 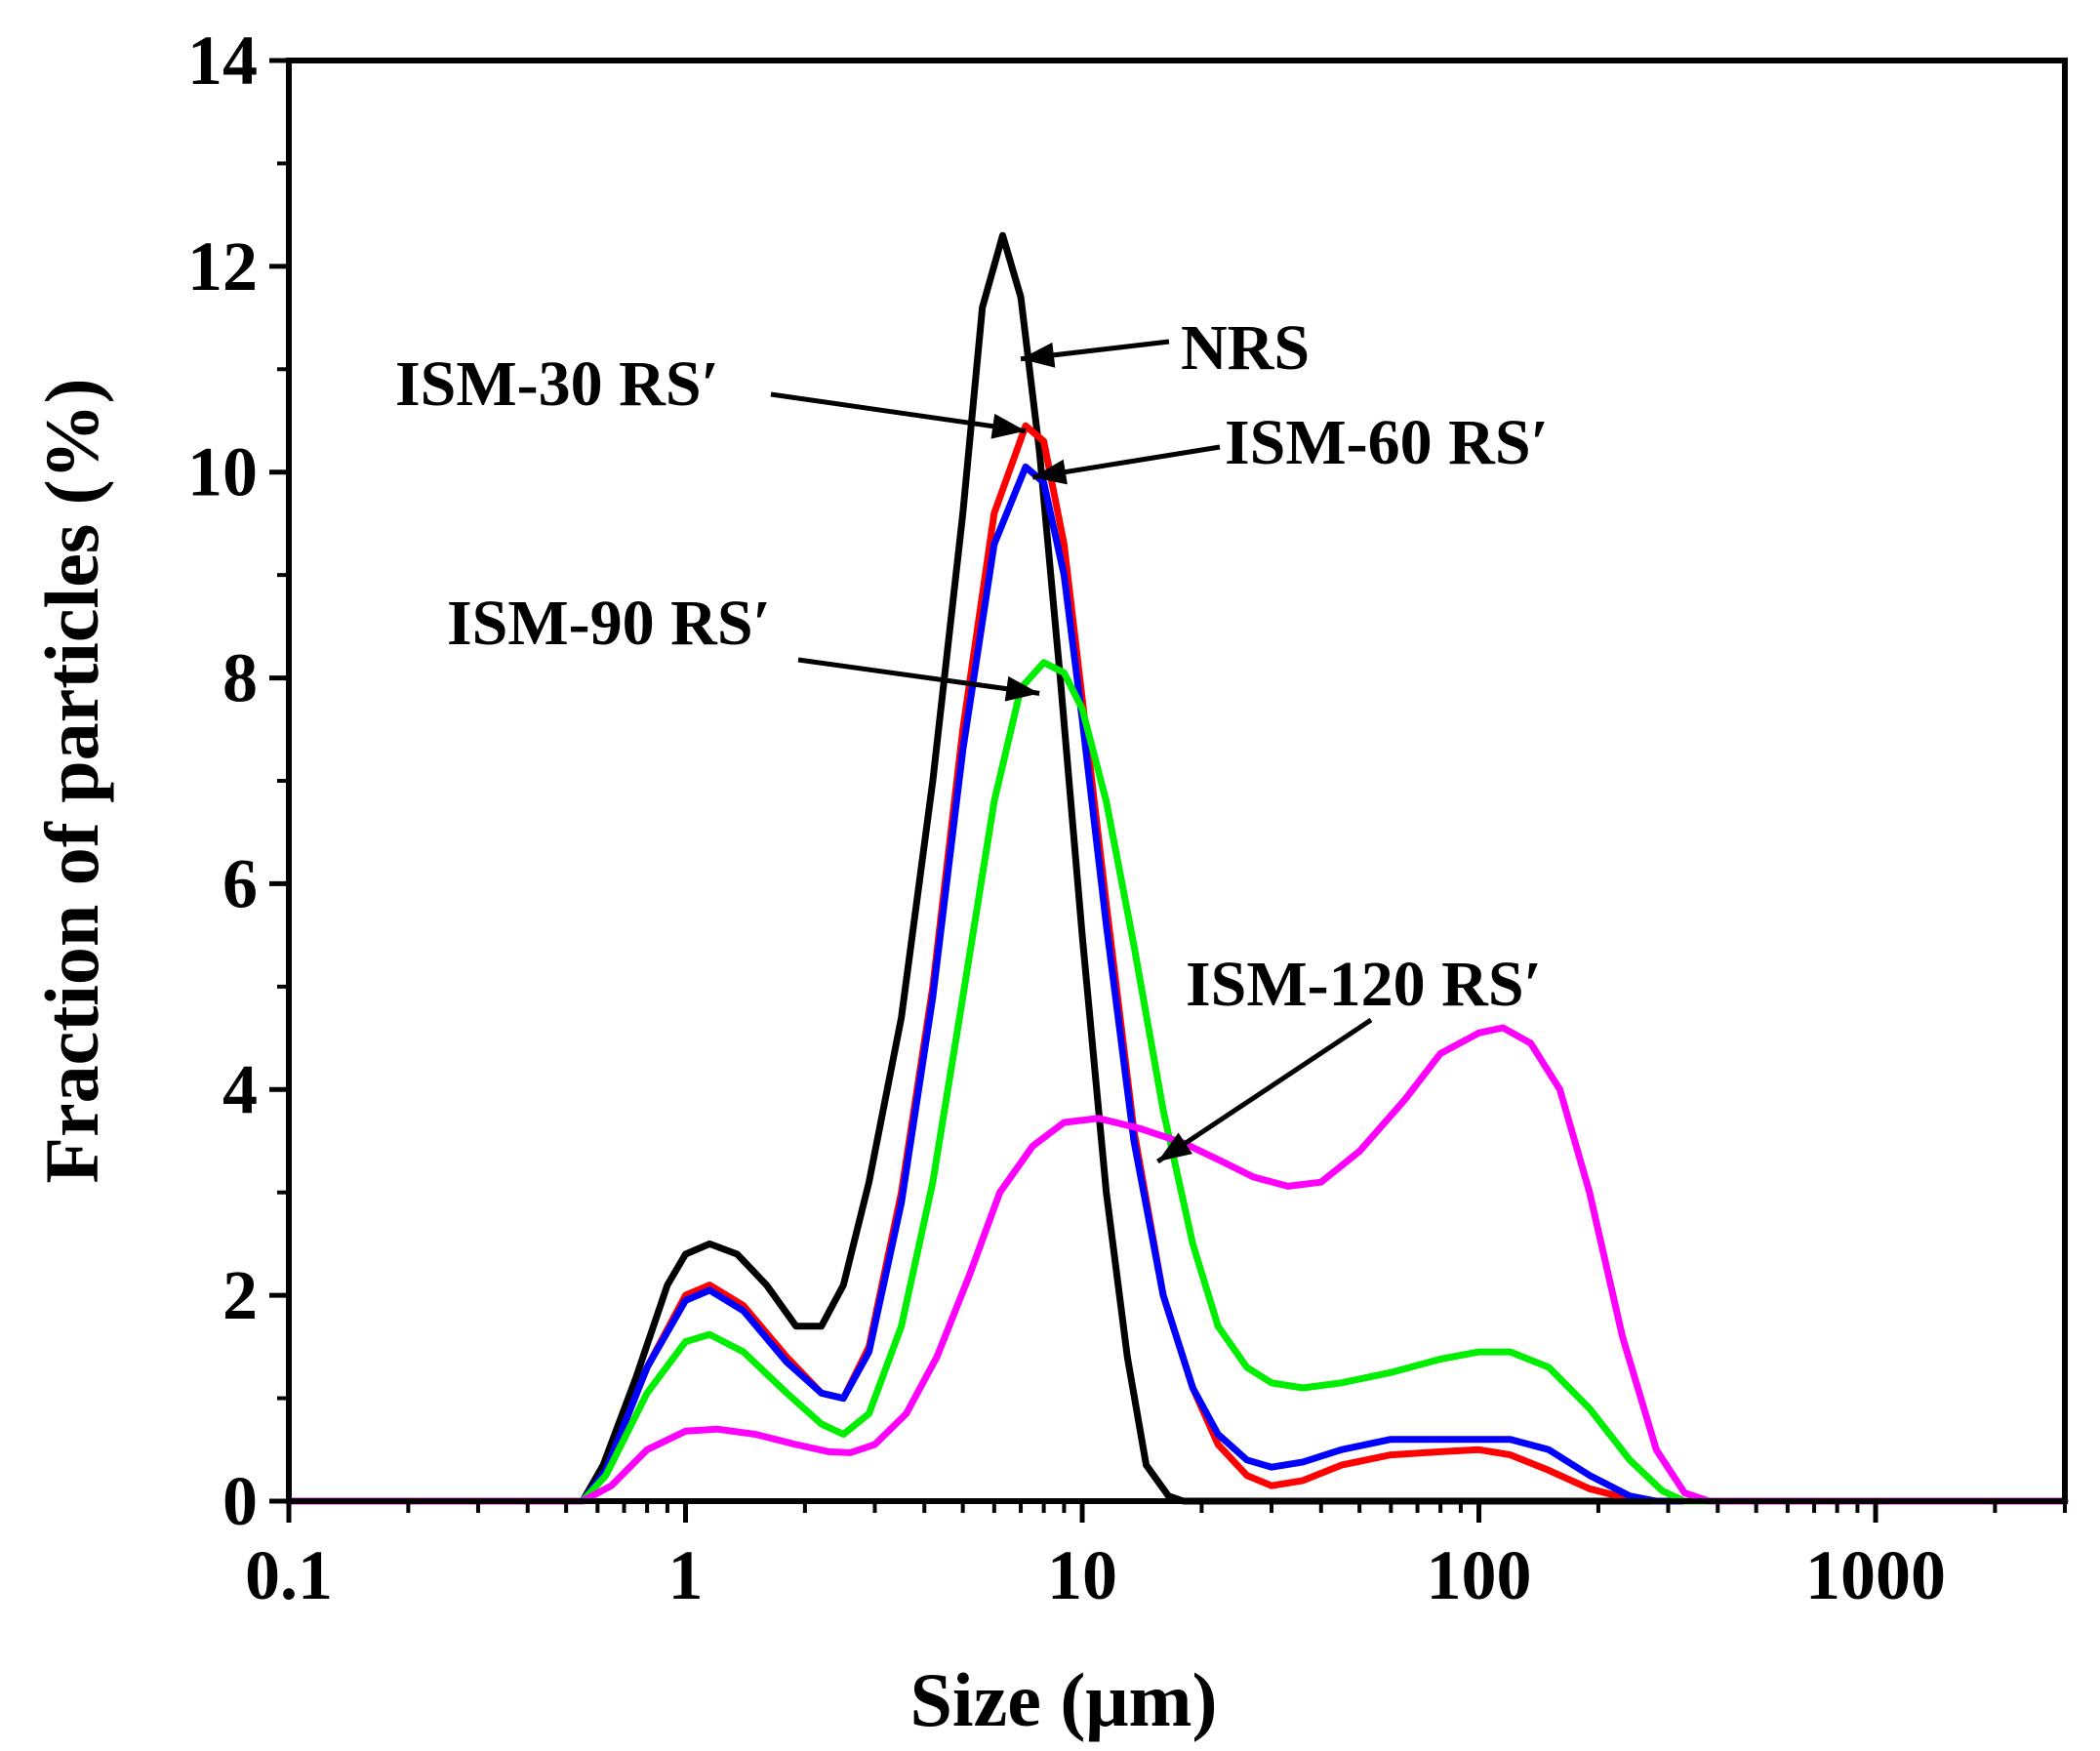 What do you see at coordinates (1479, 1575) in the screenshot?
I see `x-tick-label: 100` at bounding box center [1479, 1575].